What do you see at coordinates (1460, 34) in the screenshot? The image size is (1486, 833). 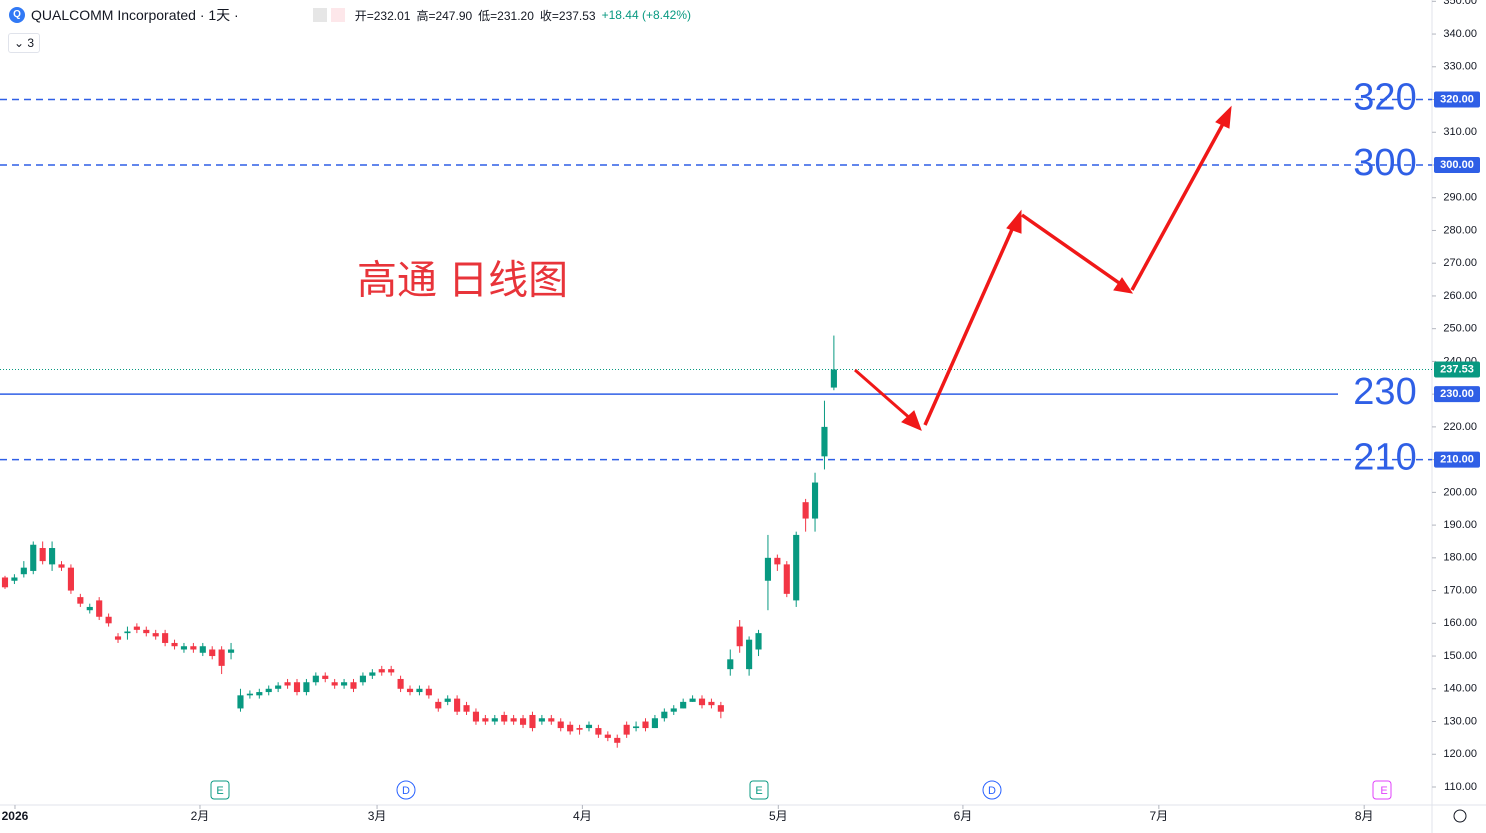 I see `y-tick-label: 340.00` at bounding box center [1460, 34].